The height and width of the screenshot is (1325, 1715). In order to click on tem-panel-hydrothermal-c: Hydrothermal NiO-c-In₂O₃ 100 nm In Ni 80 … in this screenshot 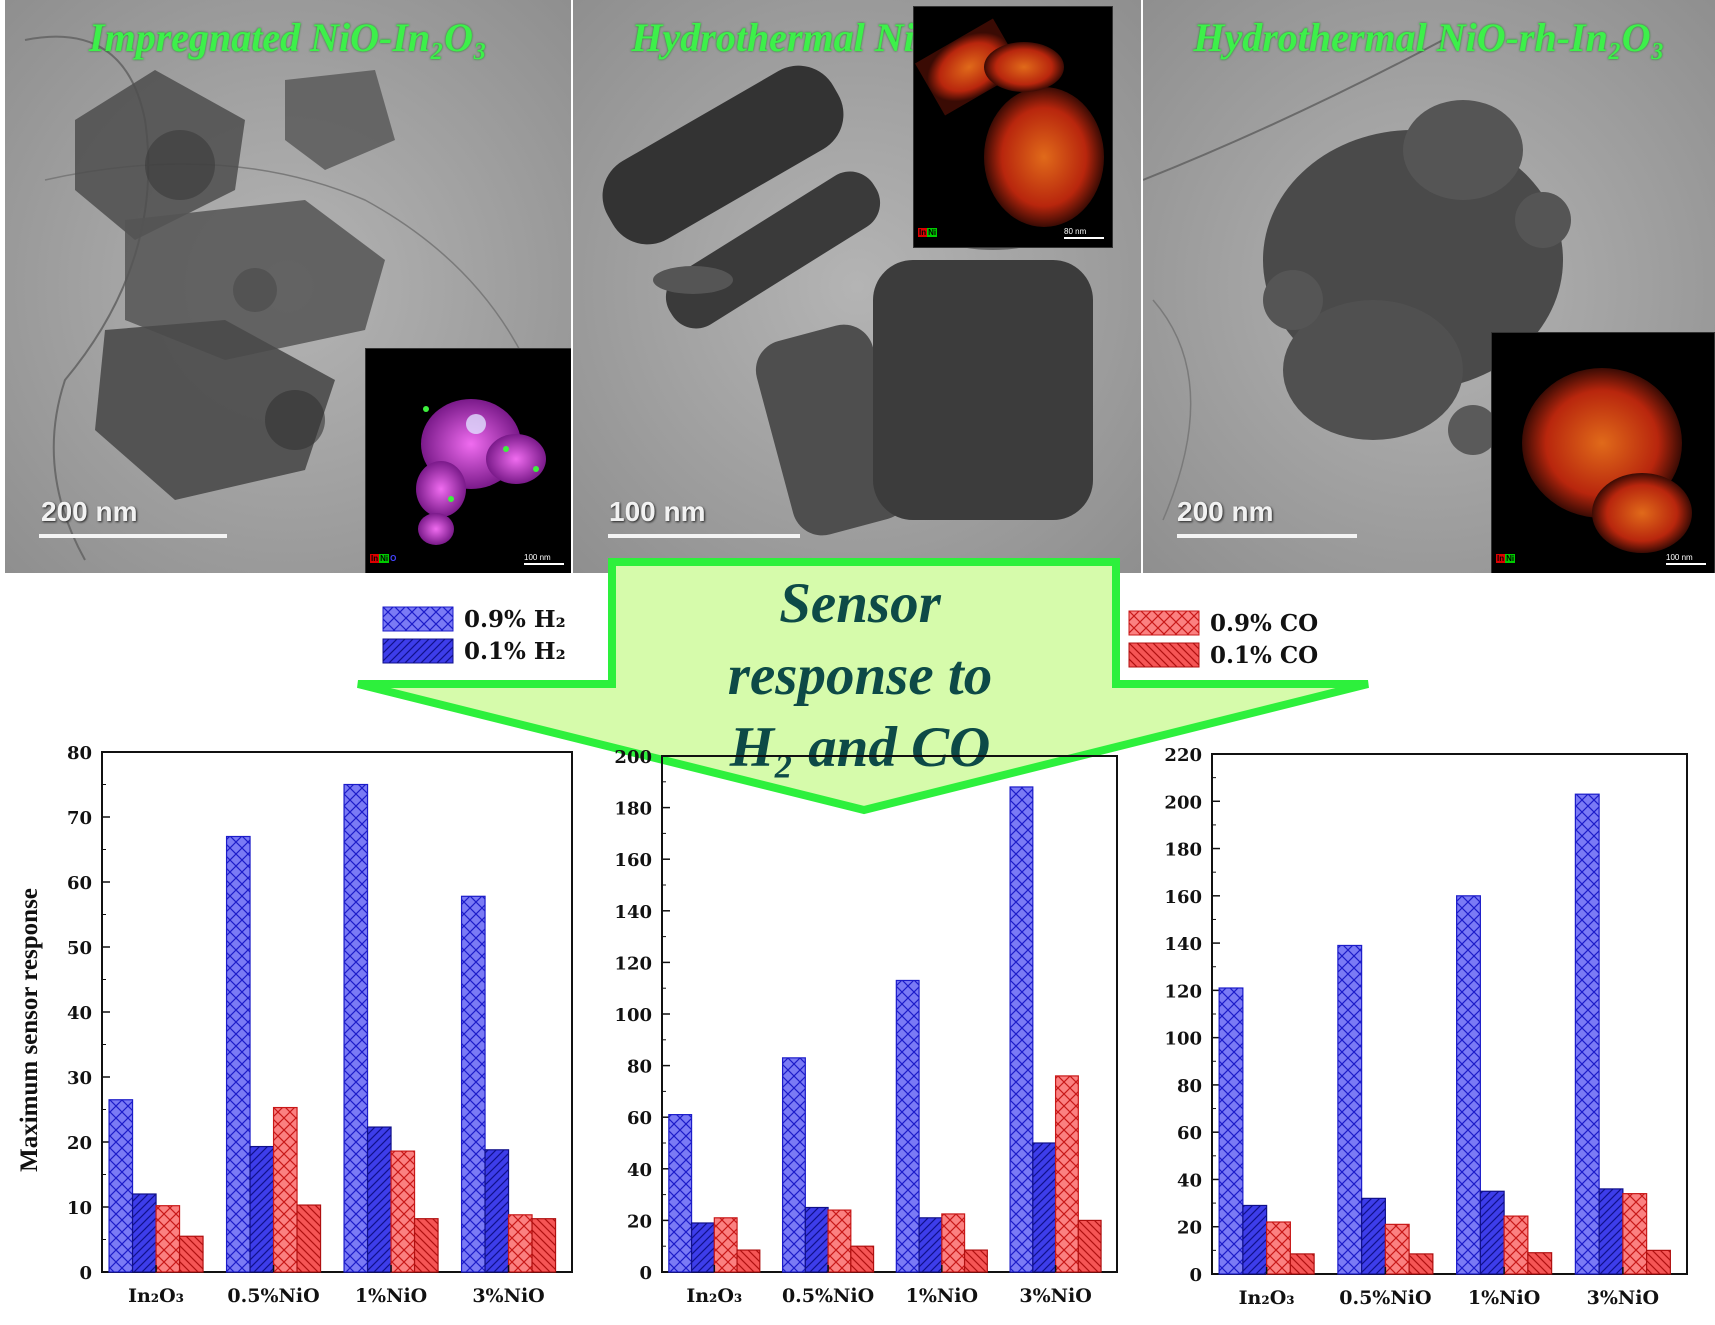, I will do `click(857, 286)`.